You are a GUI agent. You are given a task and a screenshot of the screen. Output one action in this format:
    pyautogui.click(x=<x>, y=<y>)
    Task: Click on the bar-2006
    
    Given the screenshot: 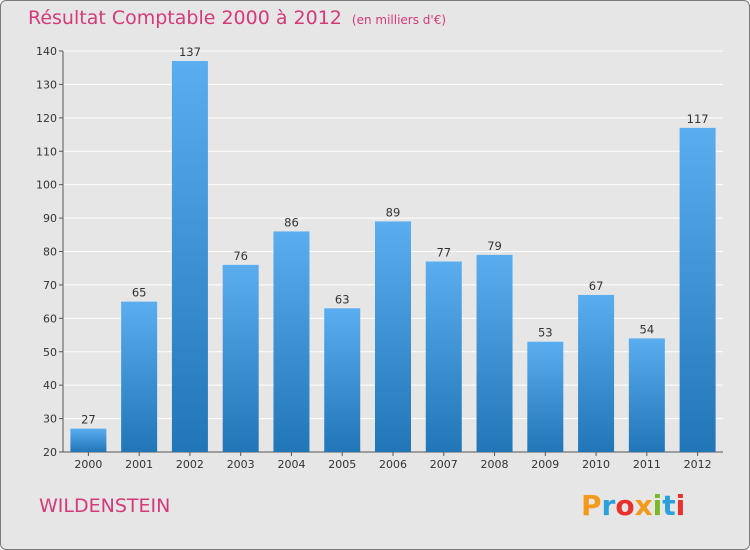 What is the action you would take?
    pyautogui.click(x=393, y=336)
    